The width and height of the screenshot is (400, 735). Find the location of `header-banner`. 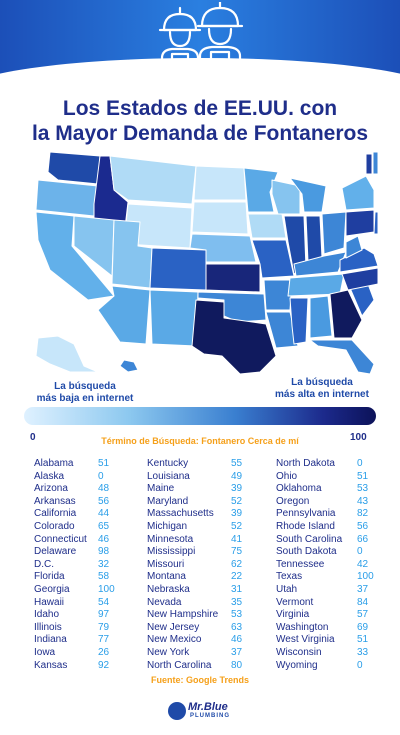

header-banner is located at coordinates (200, 46).